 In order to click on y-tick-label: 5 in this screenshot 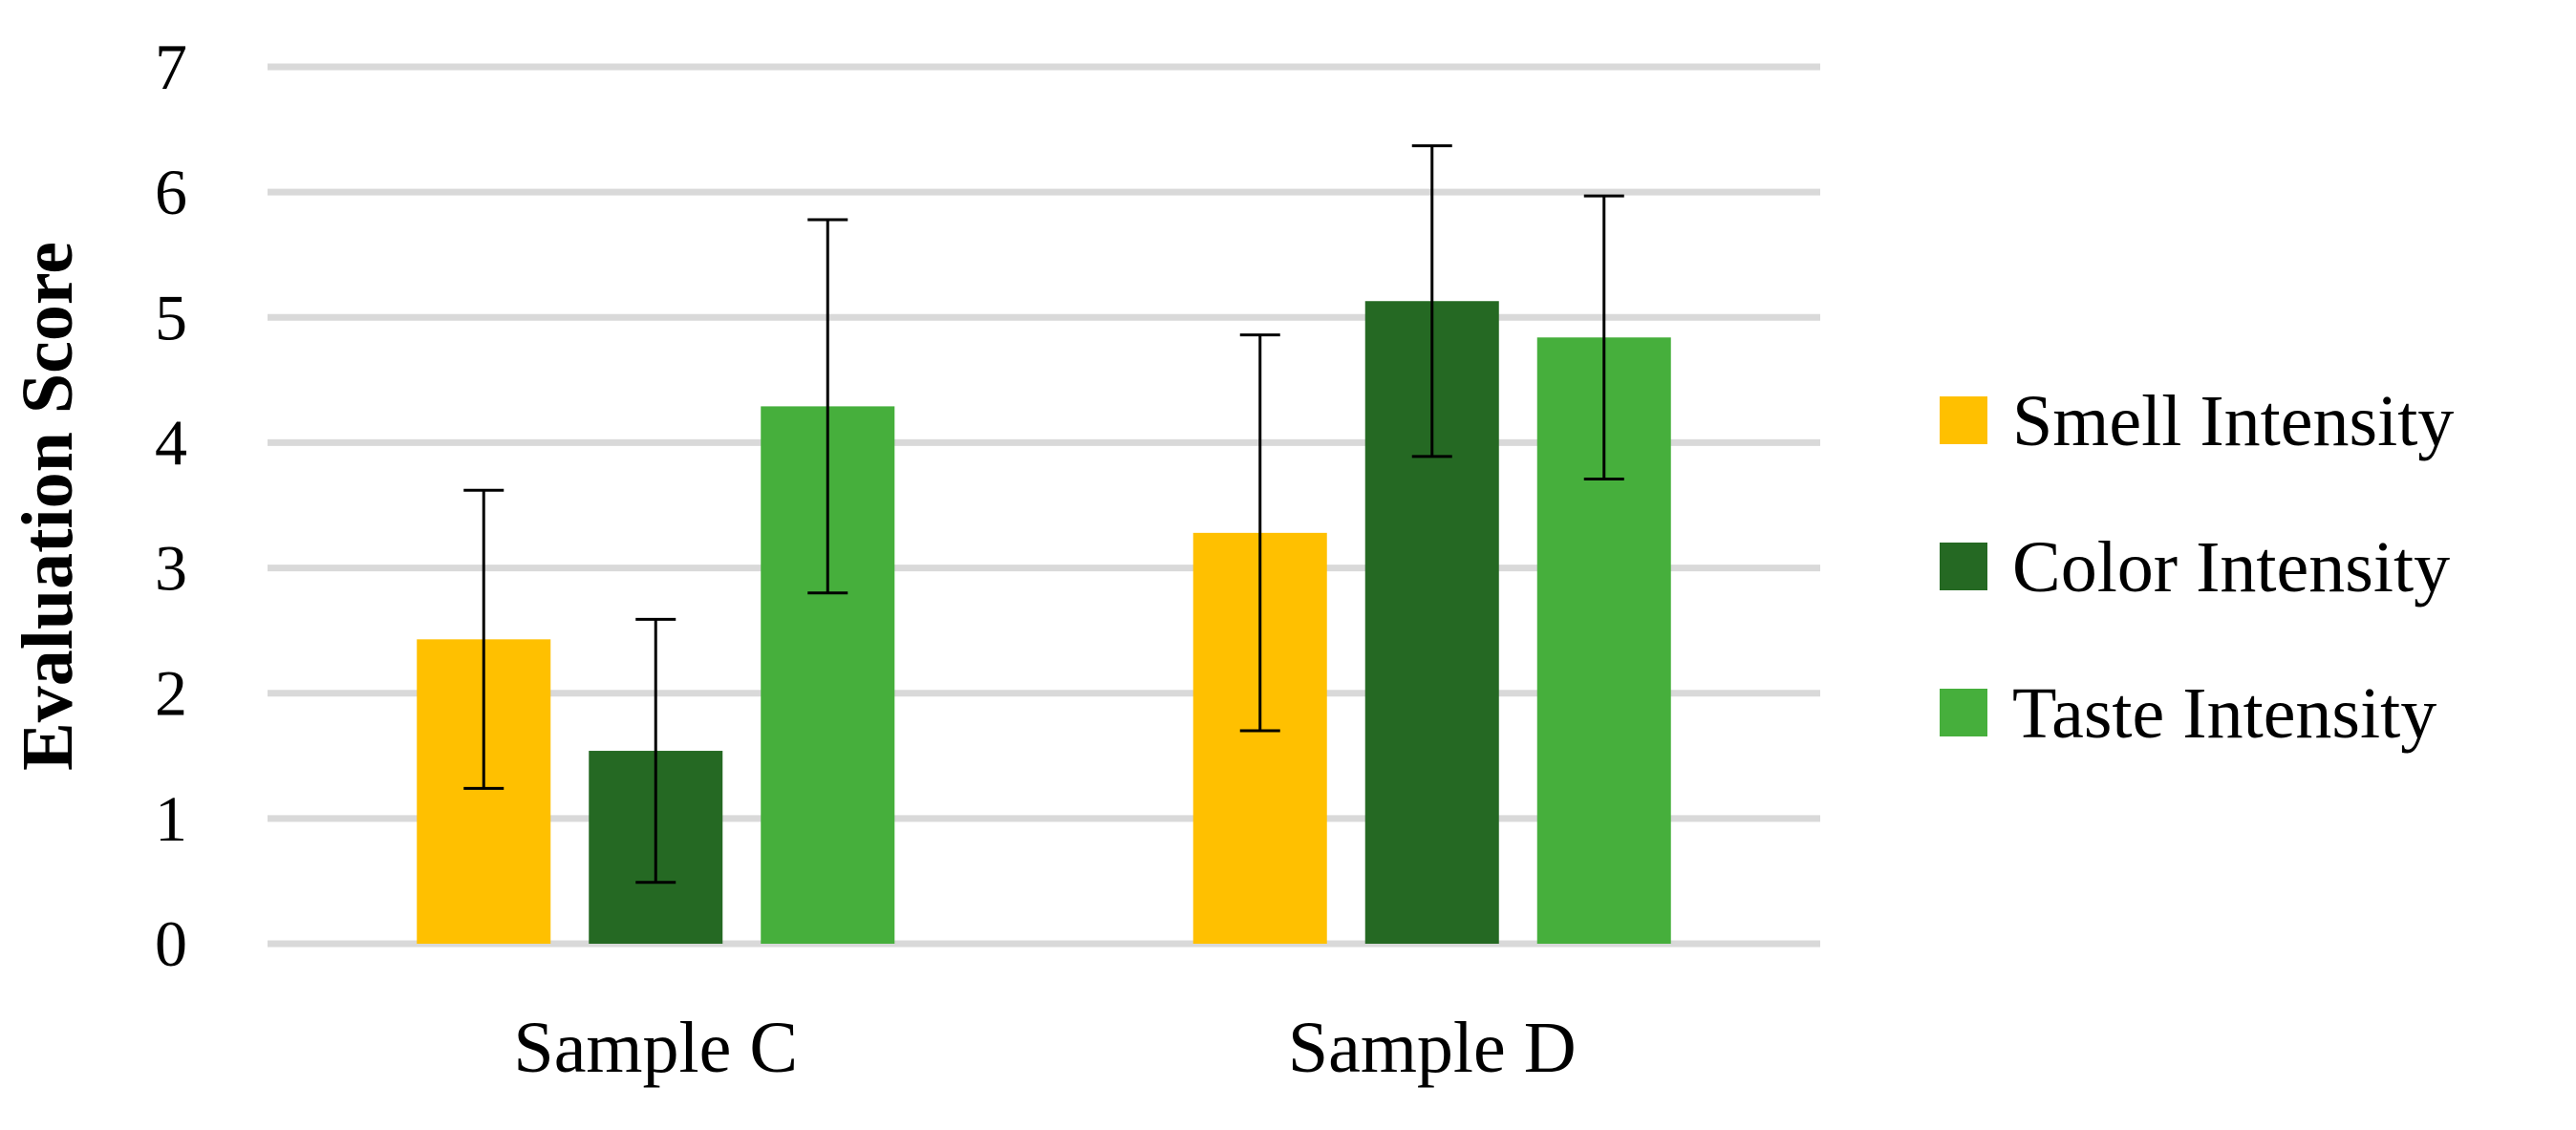, I will do `click(171, 317)`.